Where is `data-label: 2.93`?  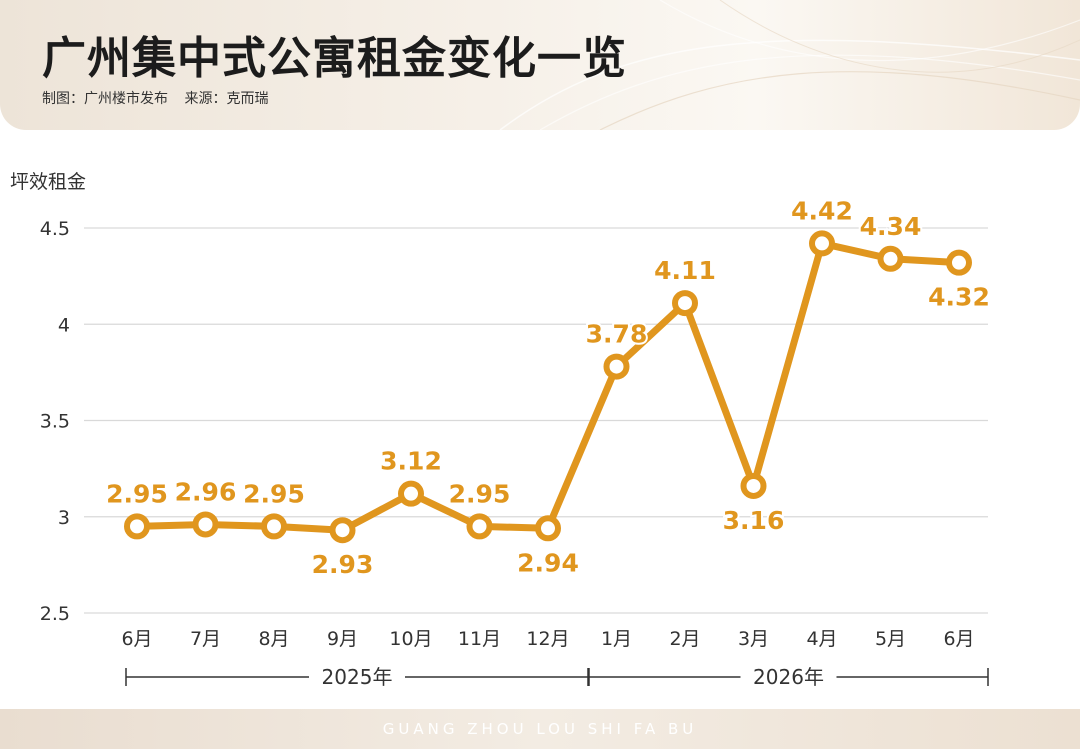 data-label: 2.93 is located at coordinates (343, 564).